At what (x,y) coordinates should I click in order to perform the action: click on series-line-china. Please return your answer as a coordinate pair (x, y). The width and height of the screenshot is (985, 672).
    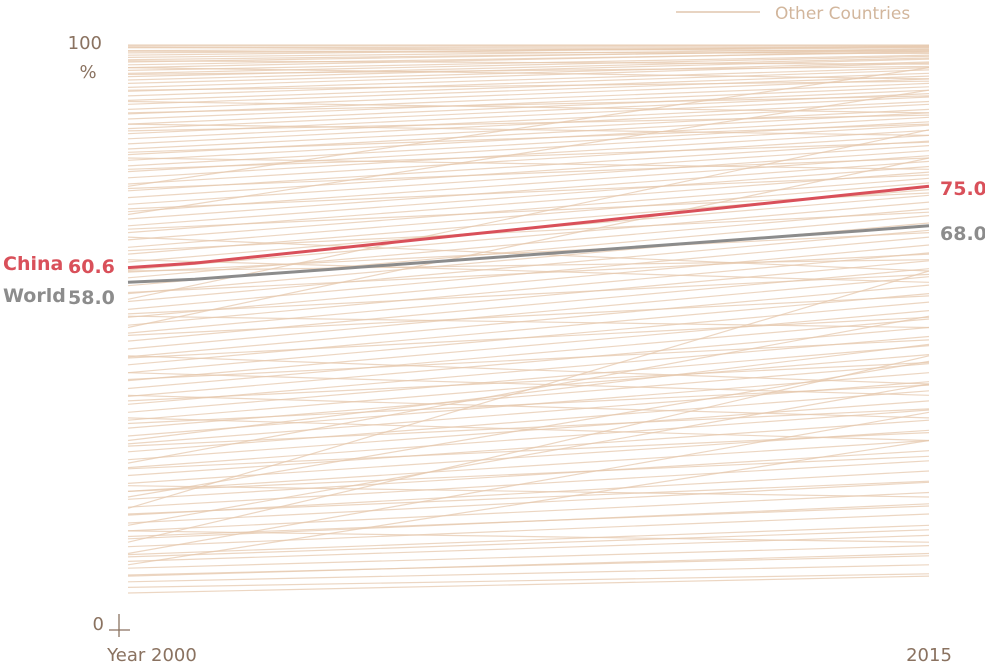
    Looking at the image, I should click on (528, 227).